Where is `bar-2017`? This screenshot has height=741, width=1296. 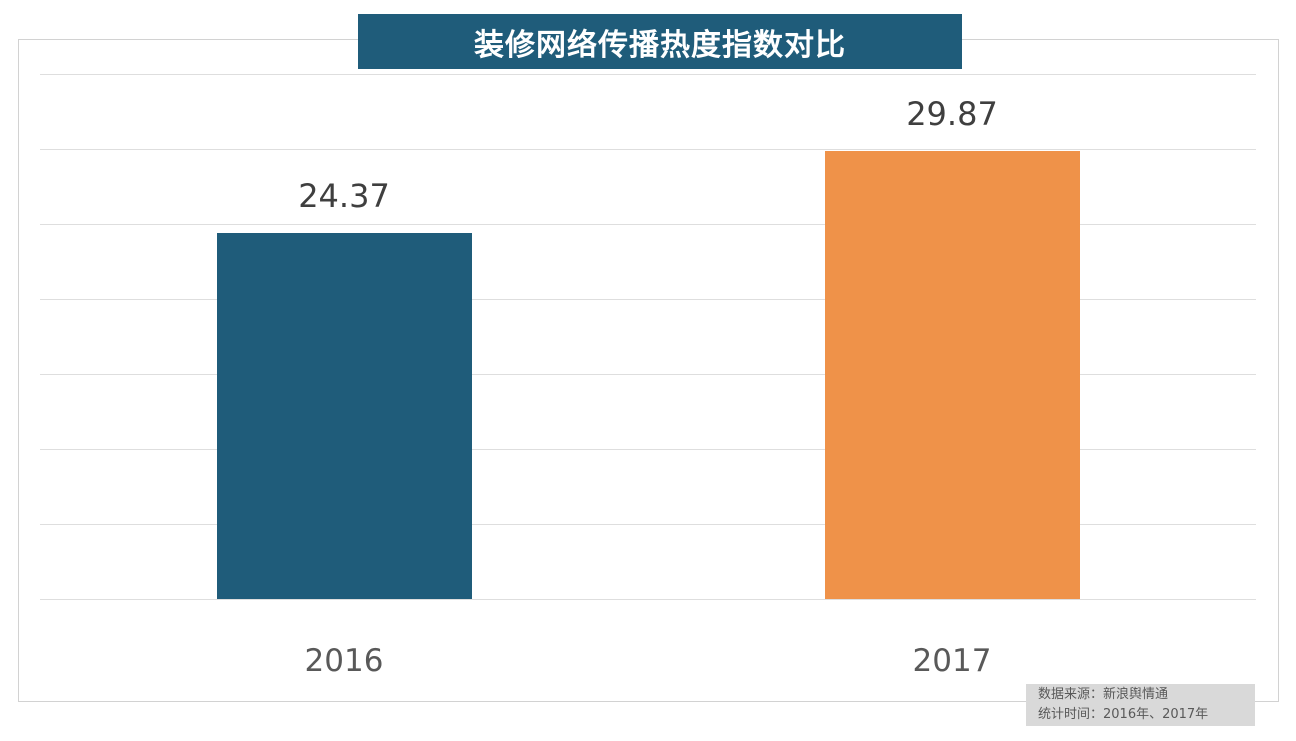 bar-2017 is located at coordinates (952, 374).